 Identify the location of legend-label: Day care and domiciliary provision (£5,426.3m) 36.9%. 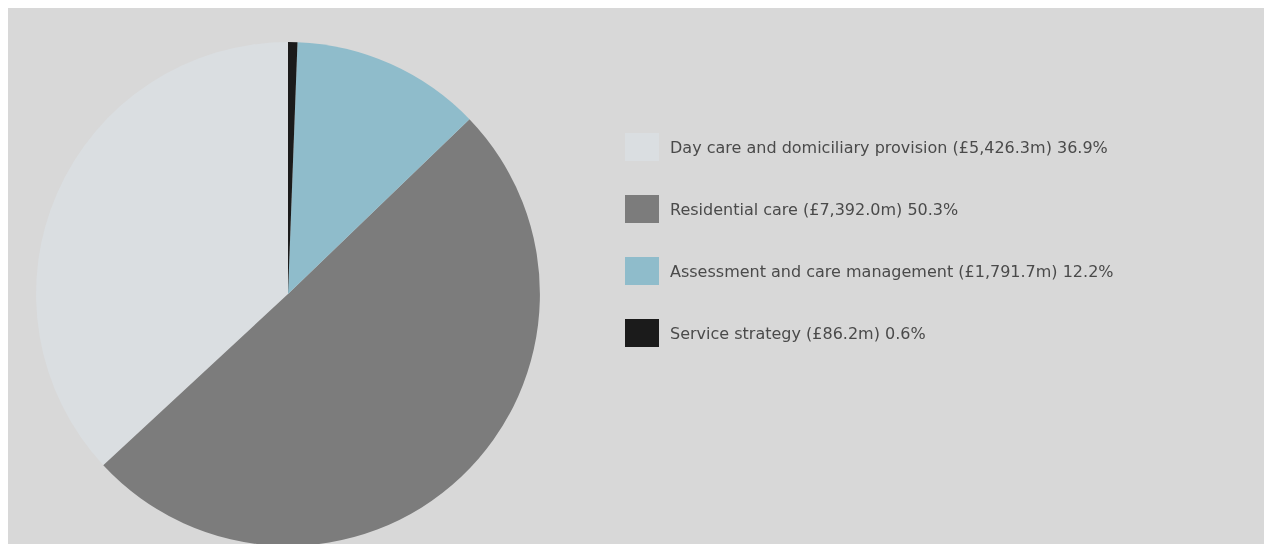
(889, 147).